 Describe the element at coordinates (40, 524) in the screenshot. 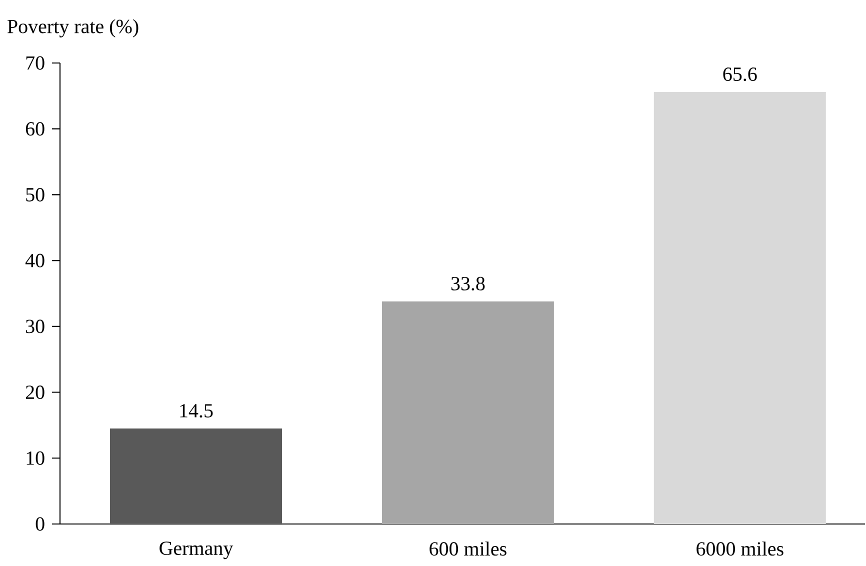

I see `y-tick-label: 0` at that location.